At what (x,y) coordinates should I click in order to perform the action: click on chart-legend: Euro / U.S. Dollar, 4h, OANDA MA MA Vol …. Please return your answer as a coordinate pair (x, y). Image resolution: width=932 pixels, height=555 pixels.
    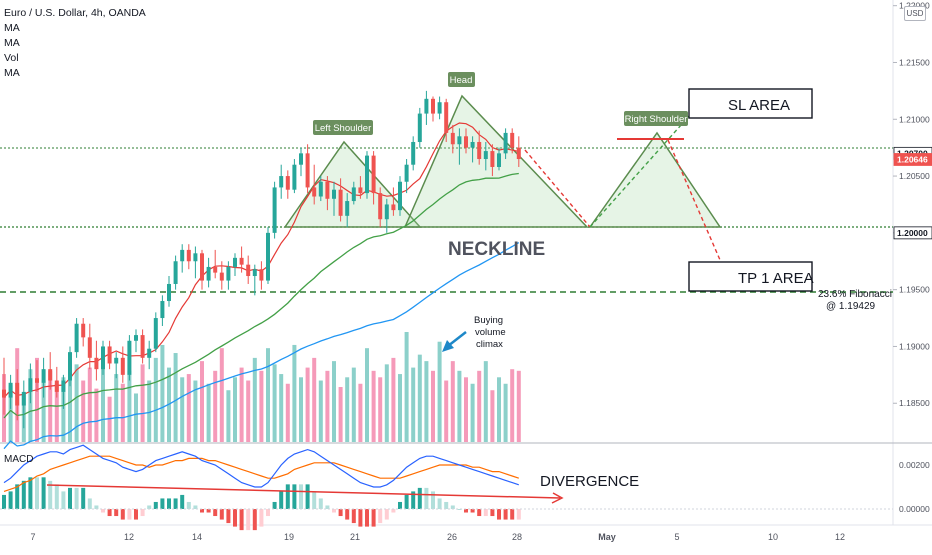
    Looking at the image, I should click on (75, 43).